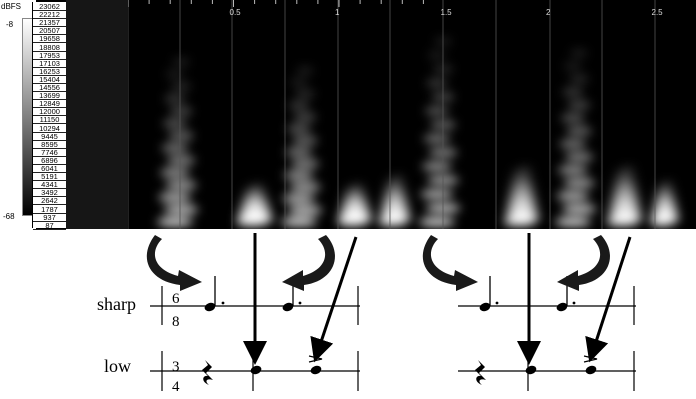 This screenshot has height=399, width=696. I want to click on frequency-label: 5191, so click(49, 177).